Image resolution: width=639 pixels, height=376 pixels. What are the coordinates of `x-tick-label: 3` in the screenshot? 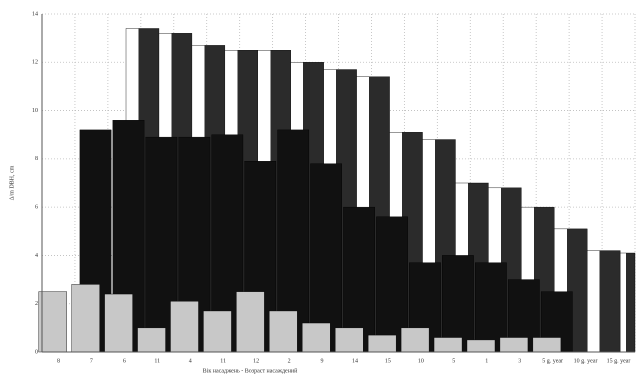 It's located at (519, 361).